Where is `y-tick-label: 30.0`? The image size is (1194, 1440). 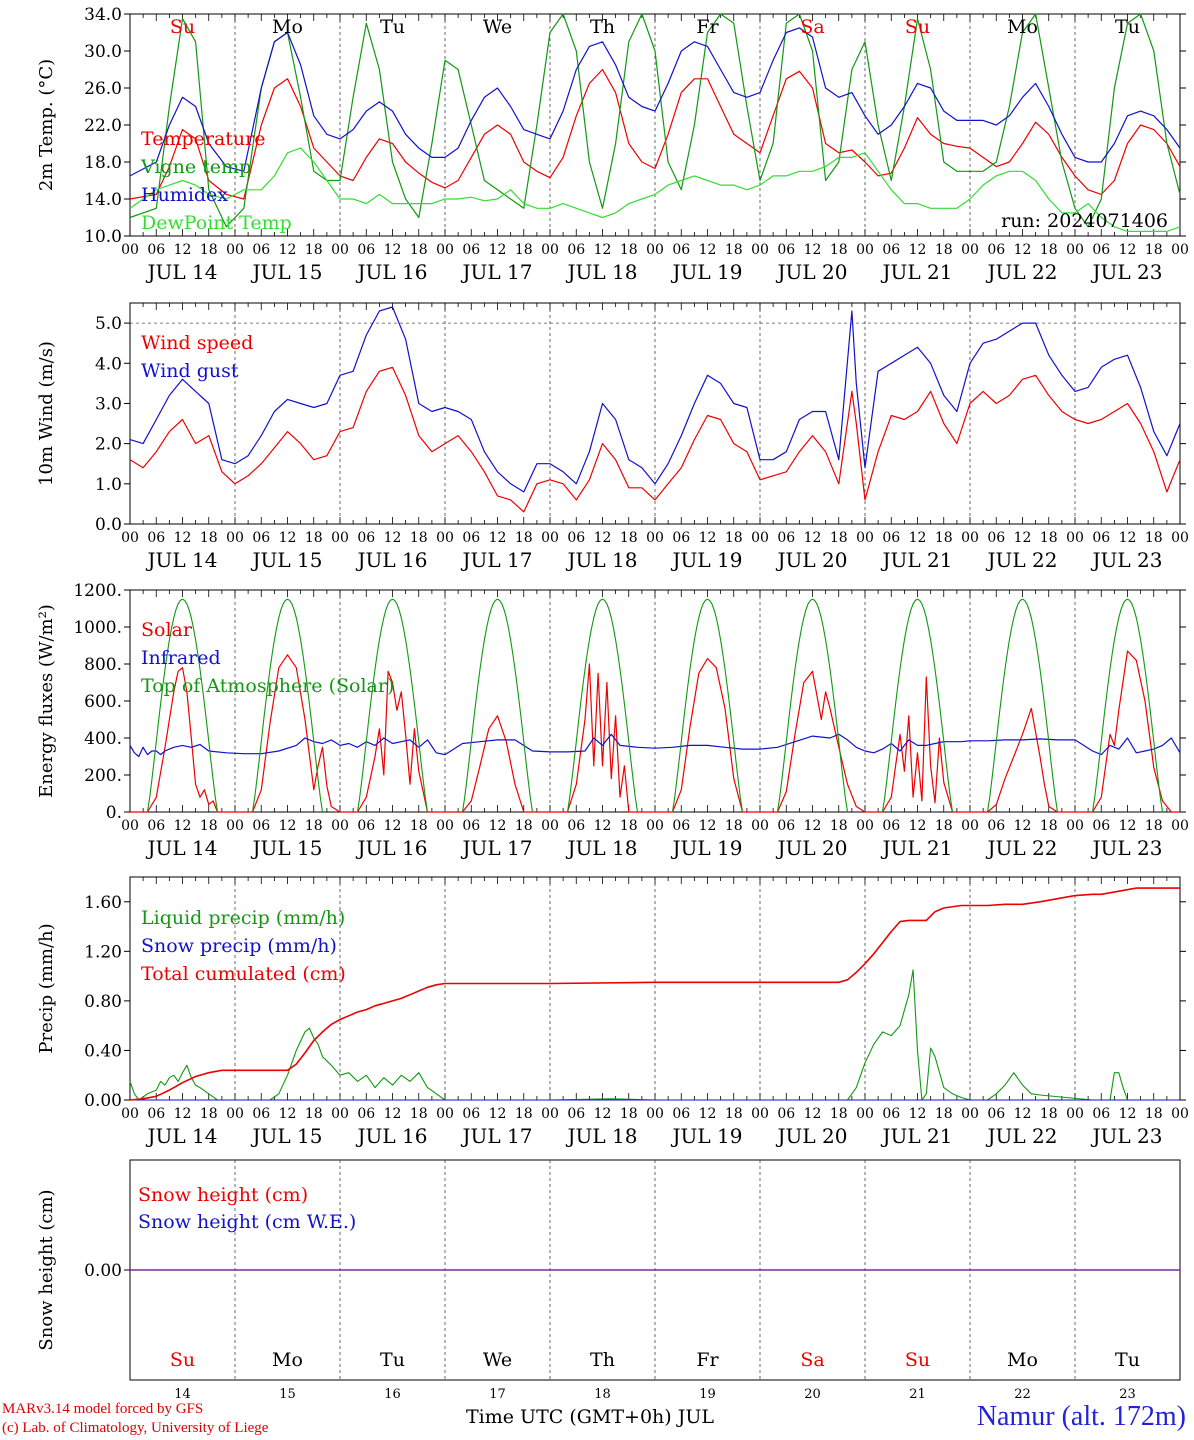 y-tick-label: 30.0 is located at coordinates (103, 52).